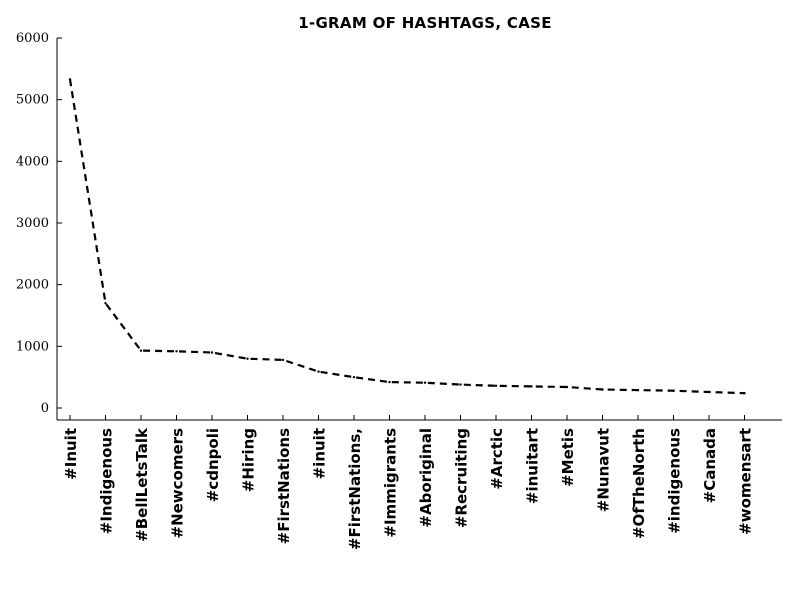 This screenshot has width=800, height=605. What do you see at coordinates (355, 489) in the screenshot?
I see `x-tick-label: #FirstNations,` at bounding box center [355, 489].